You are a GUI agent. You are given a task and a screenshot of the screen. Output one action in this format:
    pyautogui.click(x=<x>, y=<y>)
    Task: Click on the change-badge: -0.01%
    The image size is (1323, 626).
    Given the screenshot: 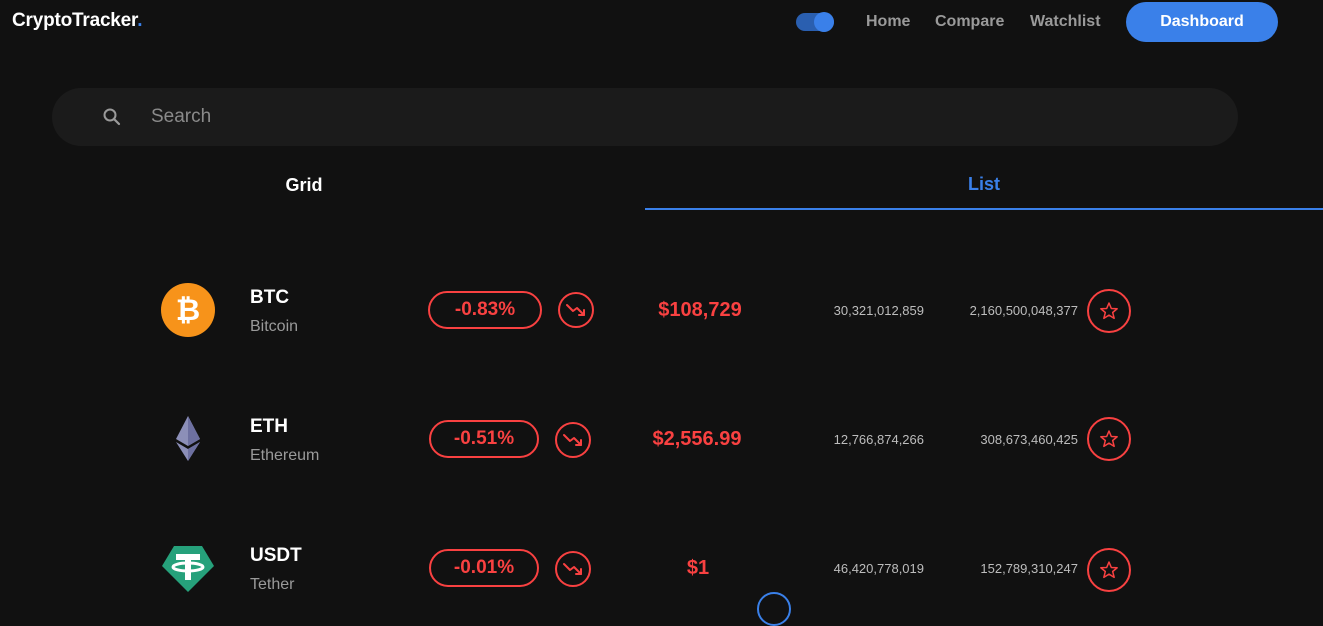 What is the action you would take?
    pyautogui.click(x=484, y=568)
    